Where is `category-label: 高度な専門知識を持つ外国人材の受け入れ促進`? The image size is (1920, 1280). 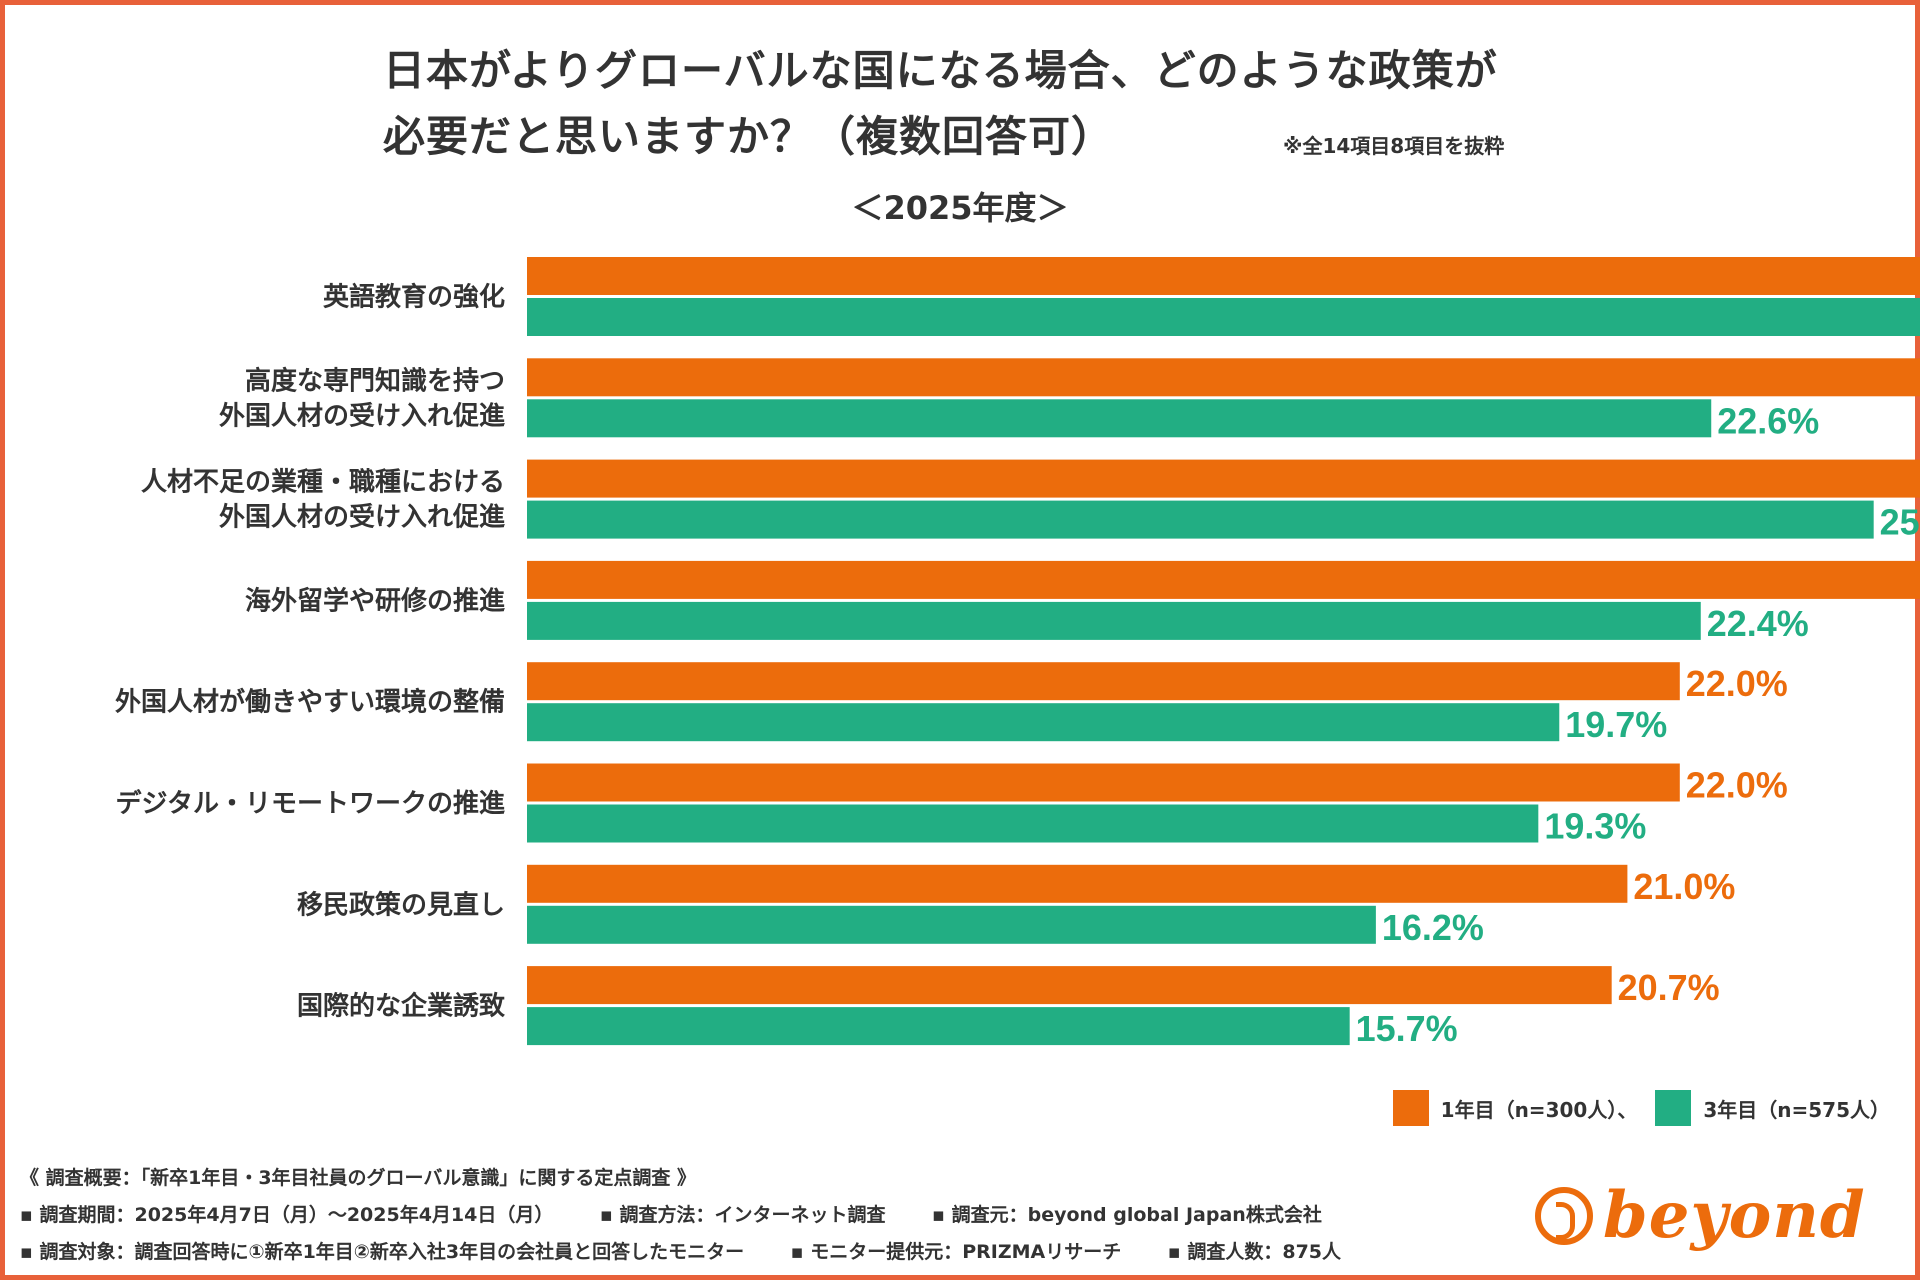
category-label: 高度な専門知識を持つ外国人材の受け入れ促進 is located at coordinates (362, 398).